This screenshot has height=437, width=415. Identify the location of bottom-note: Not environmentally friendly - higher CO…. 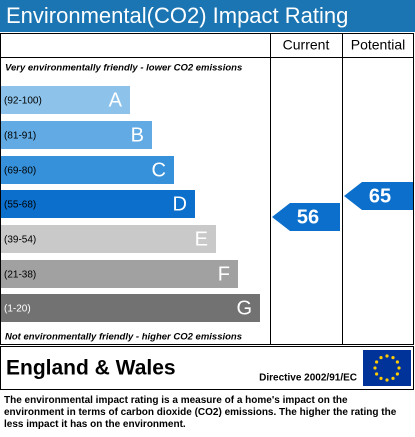
(123, 337).